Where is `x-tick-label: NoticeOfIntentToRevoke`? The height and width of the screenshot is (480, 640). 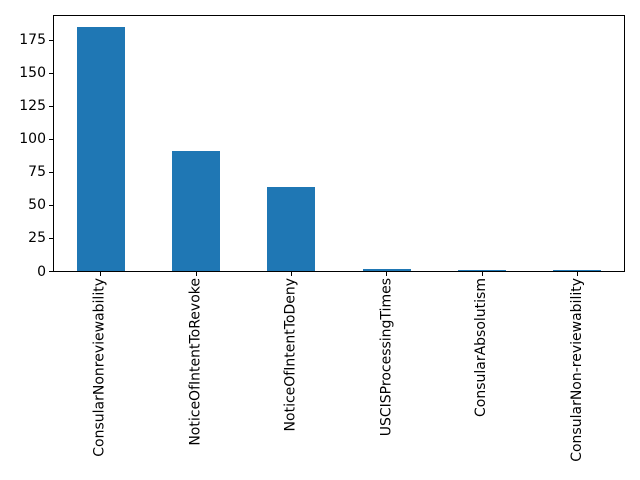 x-tick-label: NoticeOfIntentToRevoke is located at coordinates (195, 362).